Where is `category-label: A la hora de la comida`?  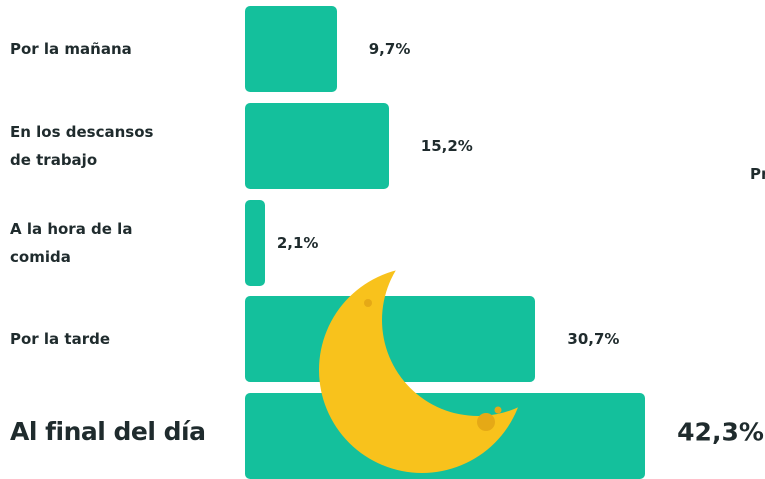
category-label: A la hora de la comida is located at coordinates (71, 242).